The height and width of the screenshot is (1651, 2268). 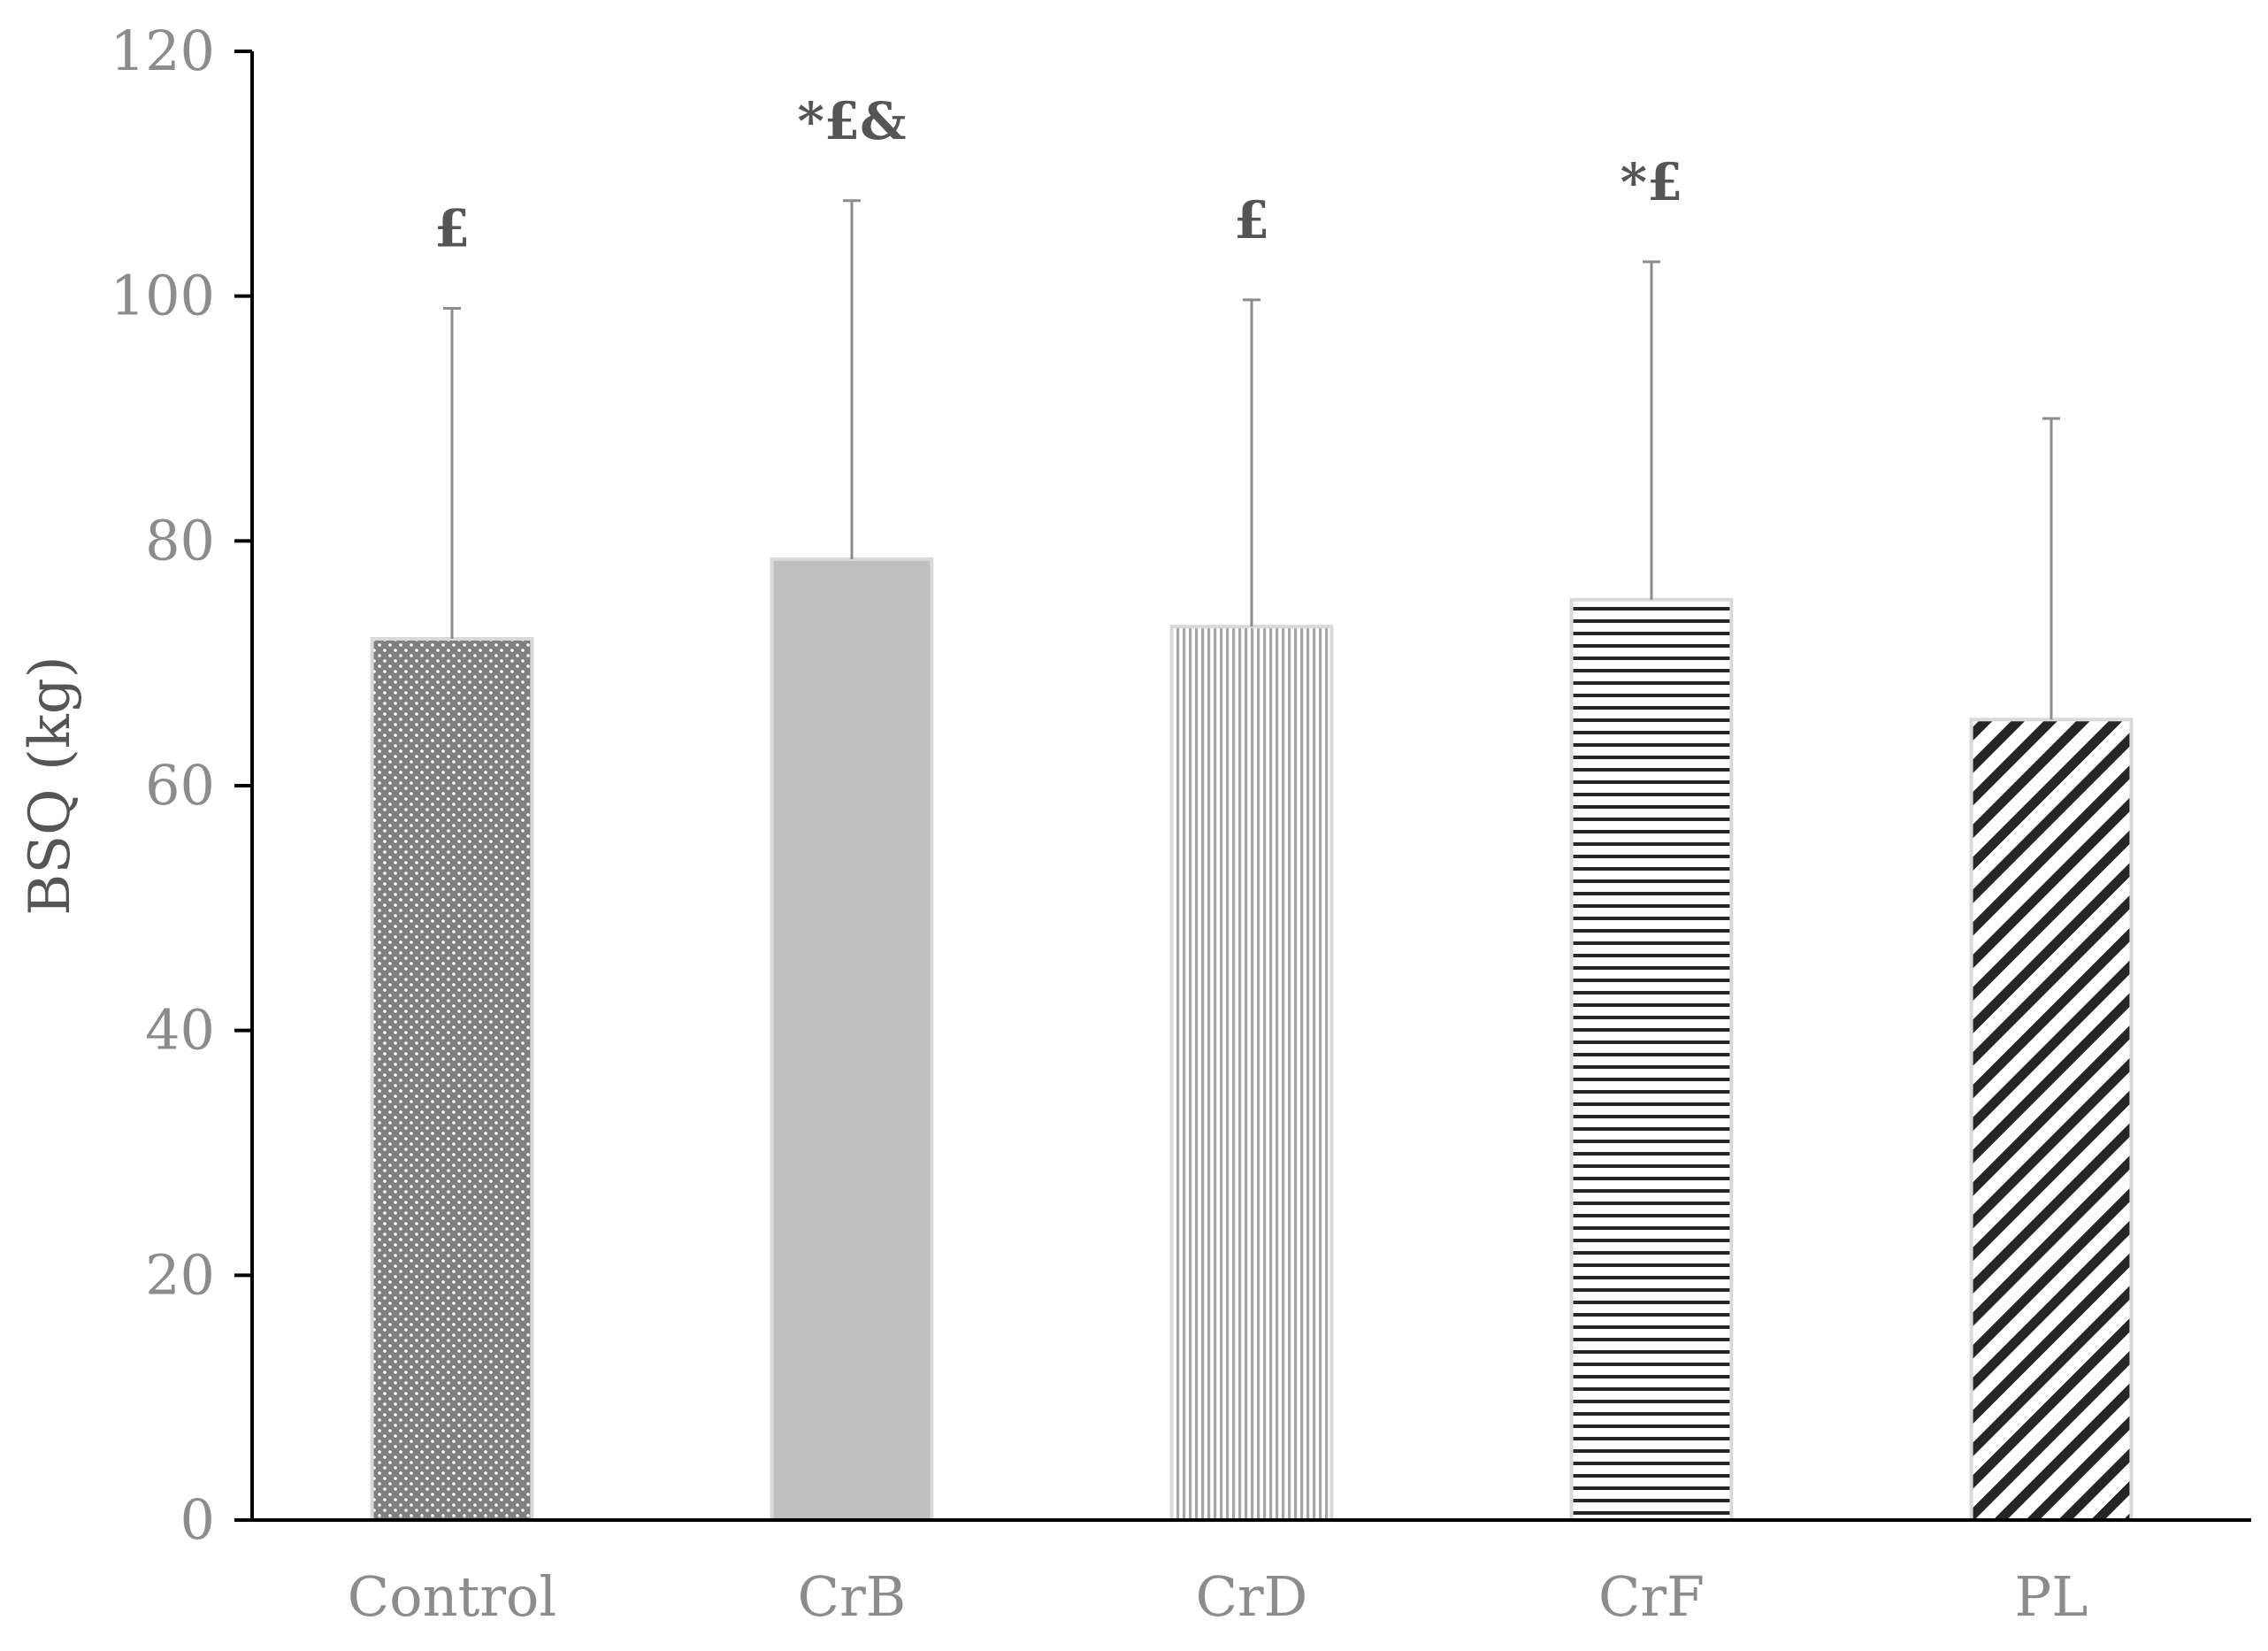 What do you see at coordinates (163, 51) in the screenshot?
I see `y-tick-label: 120` at bounding box center [163, 51].